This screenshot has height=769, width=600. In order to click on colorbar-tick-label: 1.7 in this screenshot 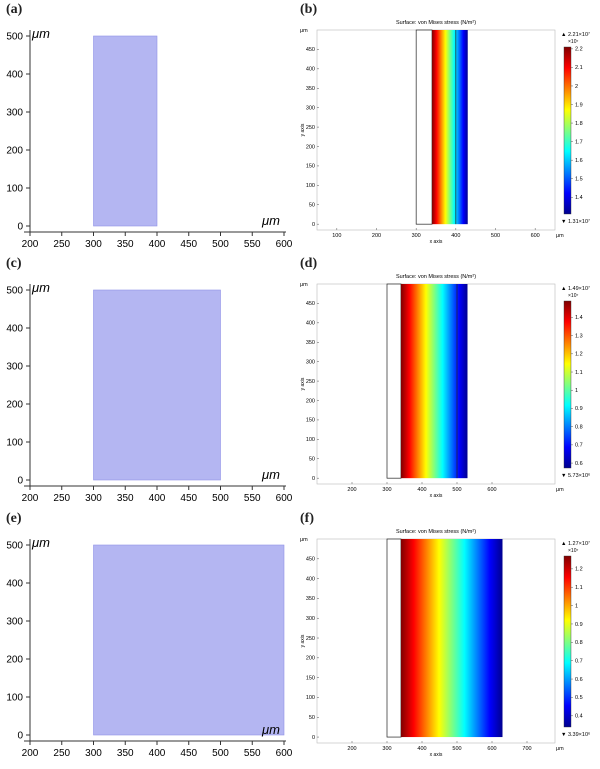, I will do `click(579, 142)`.